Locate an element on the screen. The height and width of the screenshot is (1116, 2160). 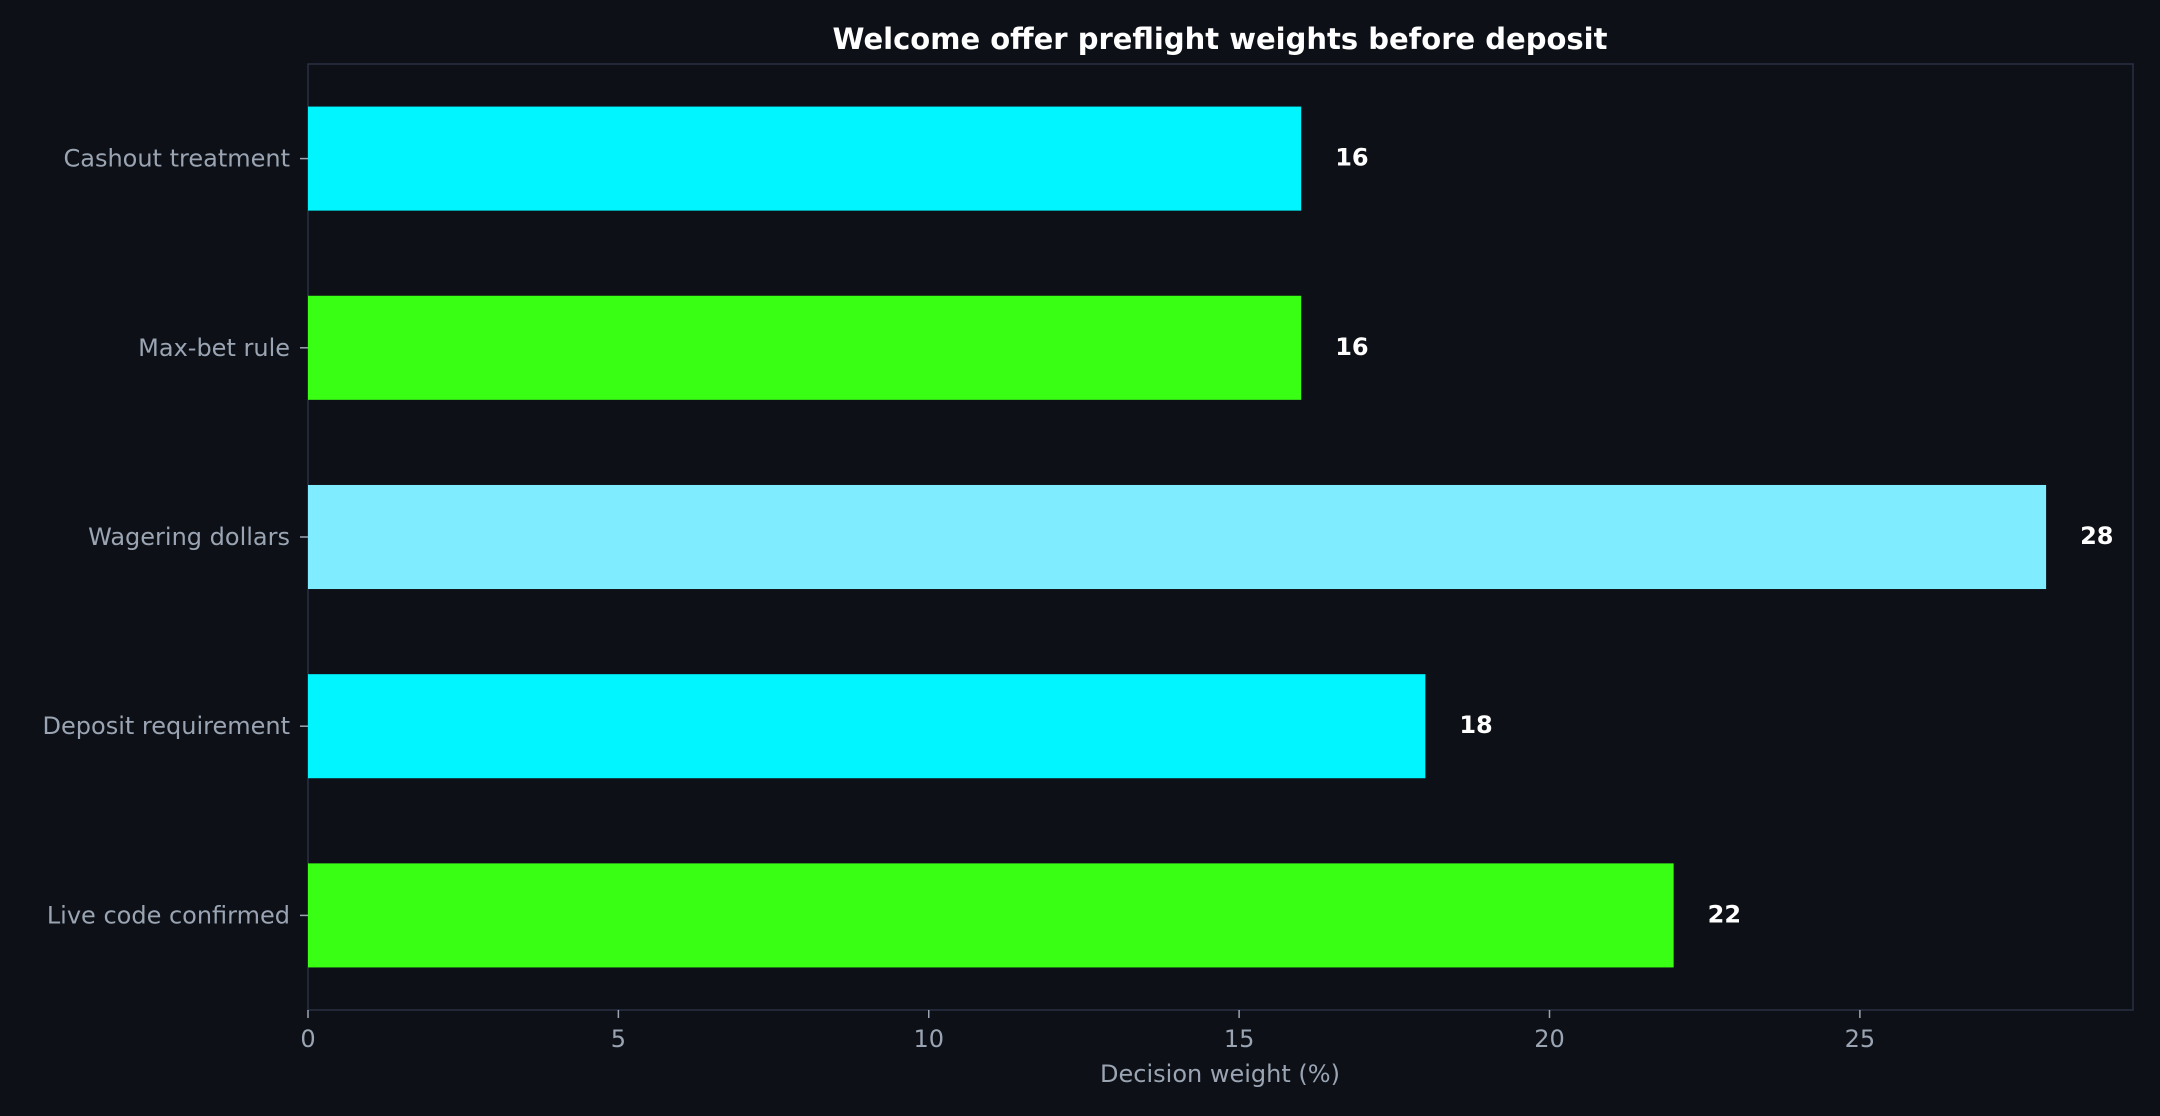
x-tick-label: 15 is located at coordinates (1239, 1039).